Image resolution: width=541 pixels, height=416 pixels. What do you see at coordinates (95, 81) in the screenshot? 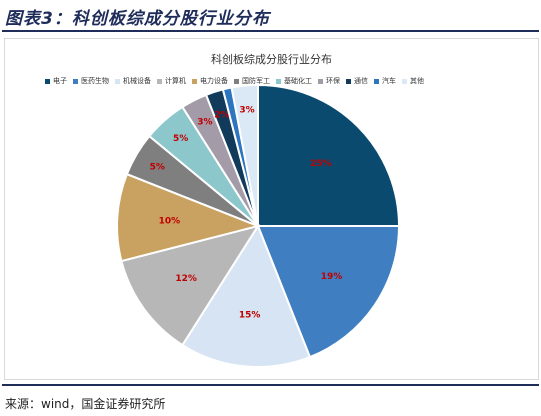
I see `legend-label: 医药生物` at bounding box center [95, 81].